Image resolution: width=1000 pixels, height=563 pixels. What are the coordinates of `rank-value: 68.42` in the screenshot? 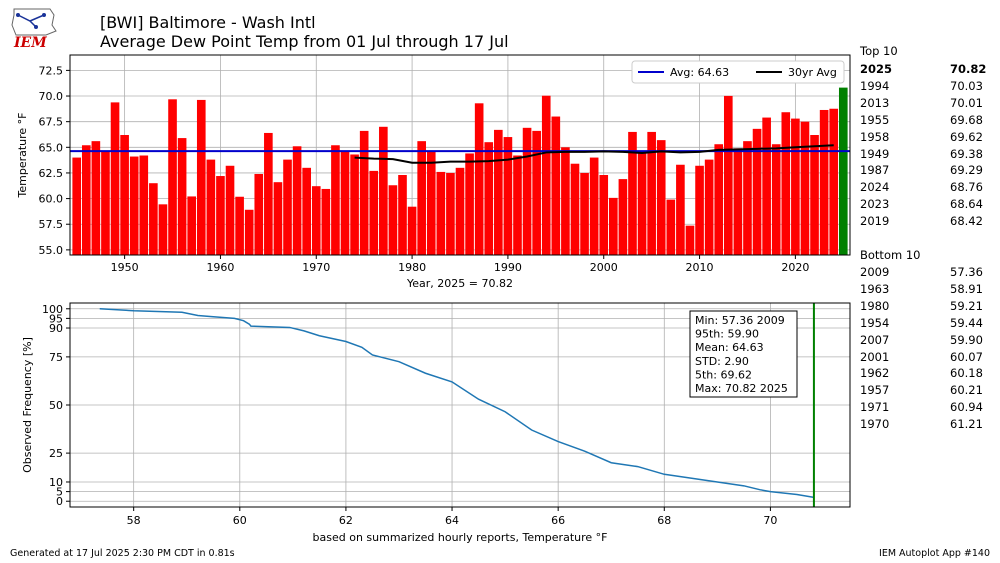 It's located at (966, 221).